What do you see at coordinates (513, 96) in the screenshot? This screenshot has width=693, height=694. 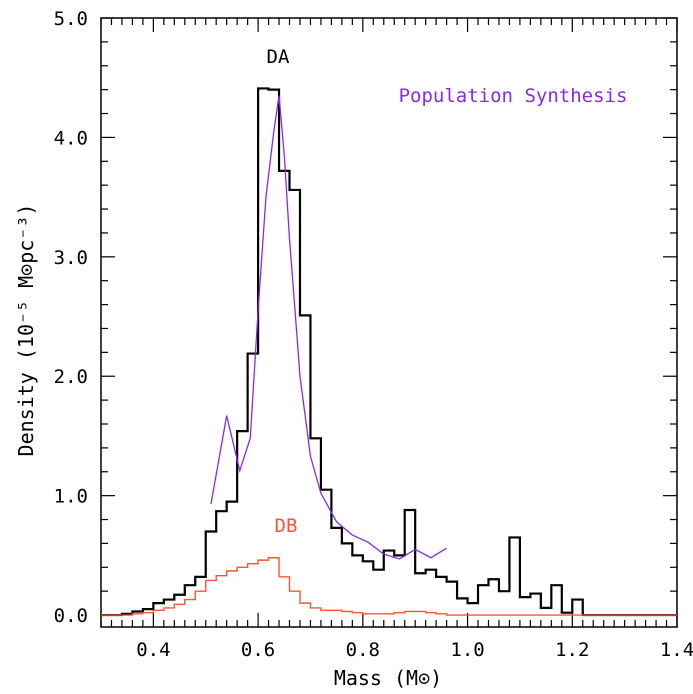 I see `annotation-population-synthesis: Population Synthesis` at bounding box center [513, 96].